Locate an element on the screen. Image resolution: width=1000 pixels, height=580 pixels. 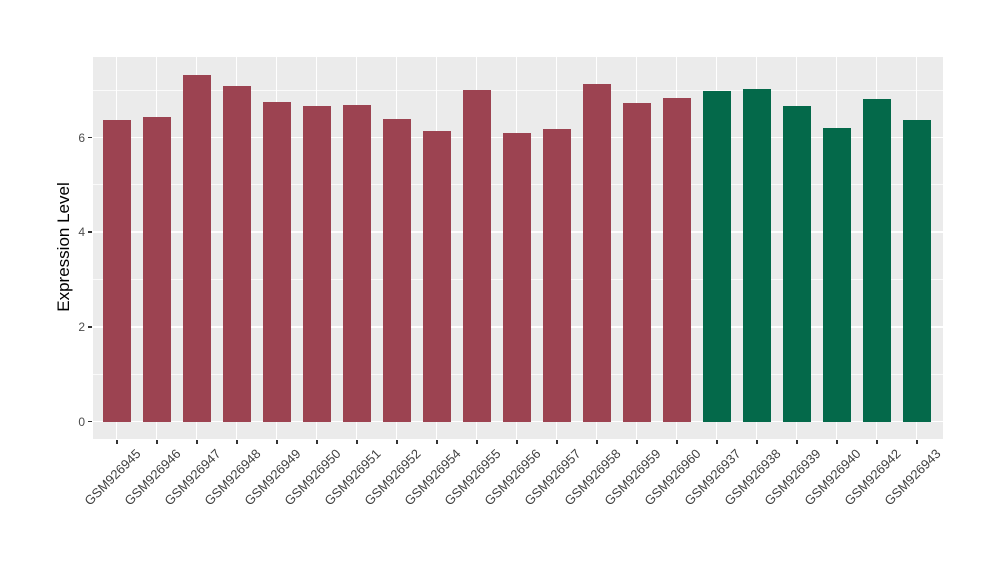
x-tick-mark-GSM926946 is located at coordinates (157, 441).